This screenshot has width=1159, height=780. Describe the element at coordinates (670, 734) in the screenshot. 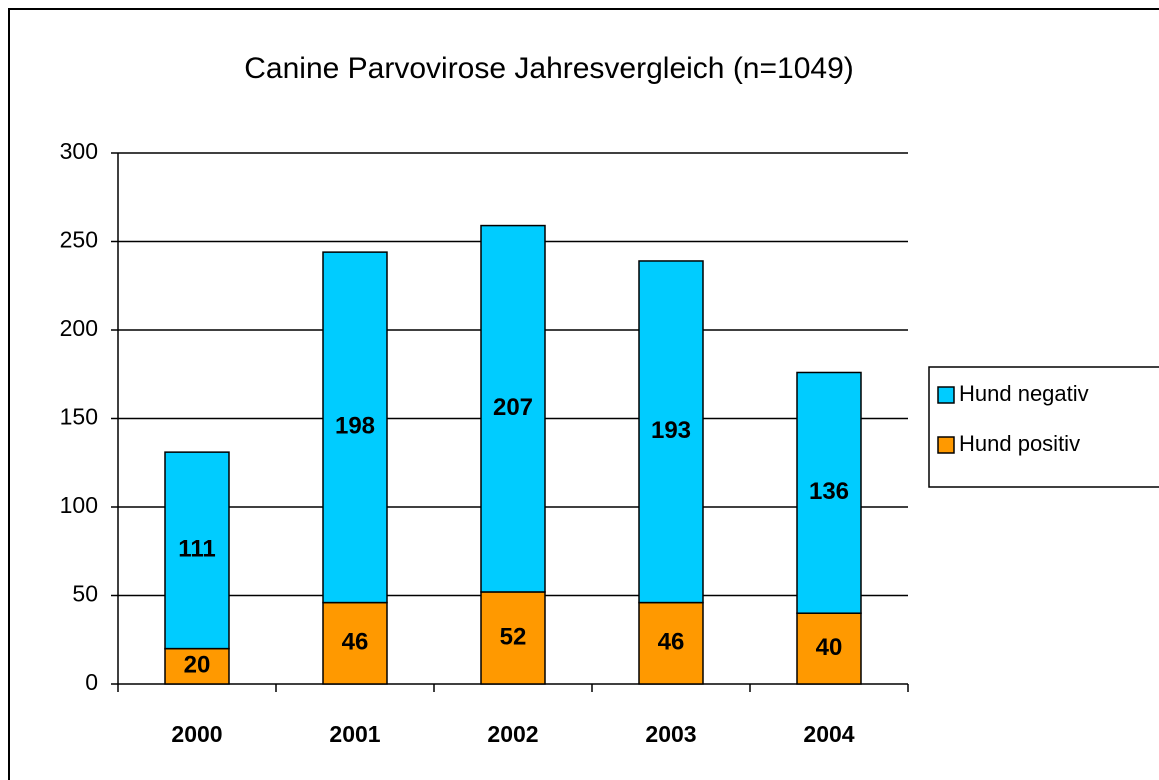

I see `x-tick-label: 2003` at that location.